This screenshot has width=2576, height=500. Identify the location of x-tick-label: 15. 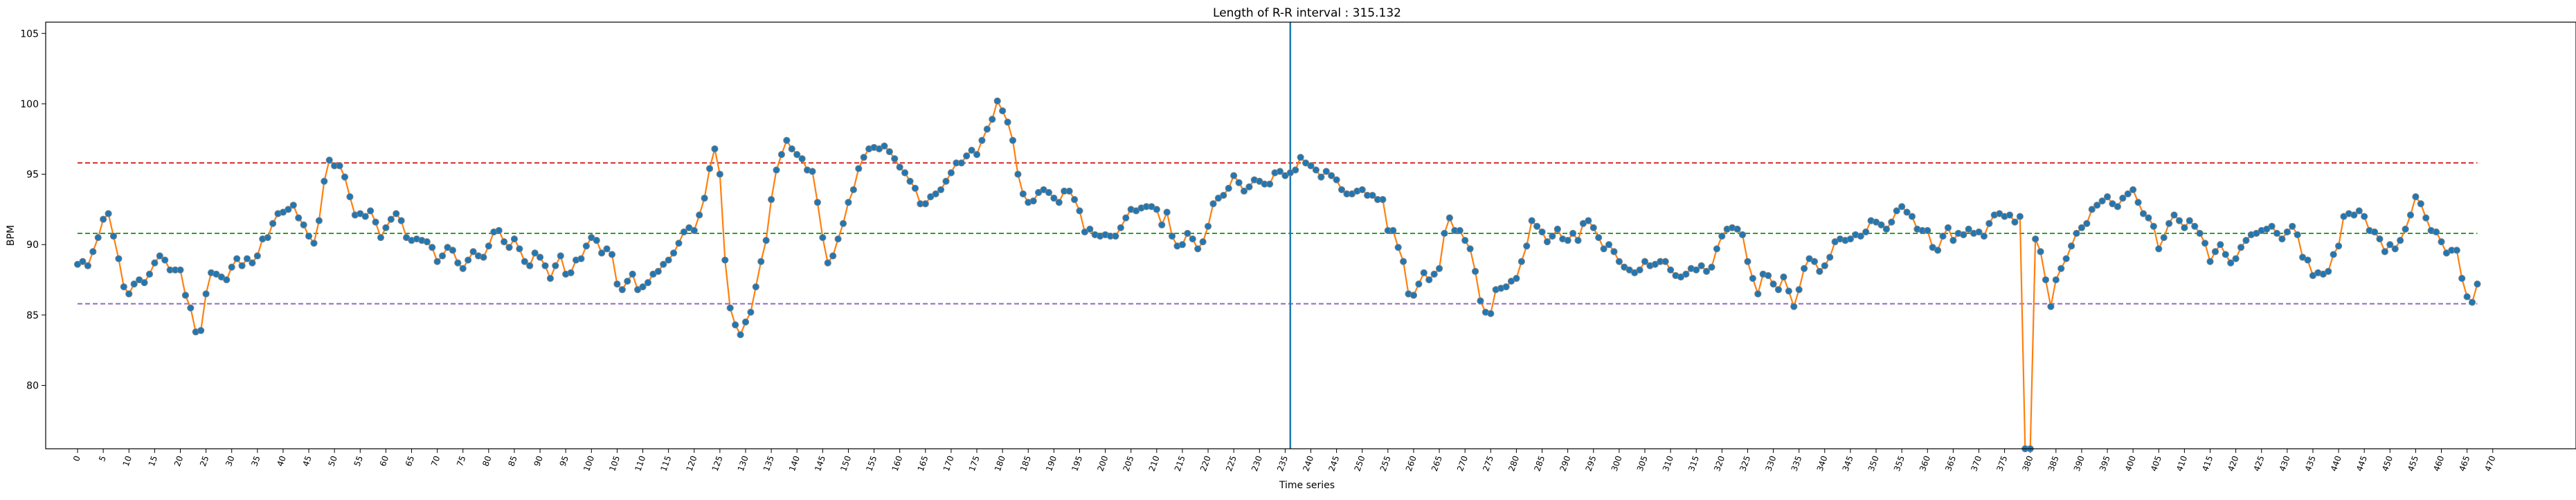
(153, 460).